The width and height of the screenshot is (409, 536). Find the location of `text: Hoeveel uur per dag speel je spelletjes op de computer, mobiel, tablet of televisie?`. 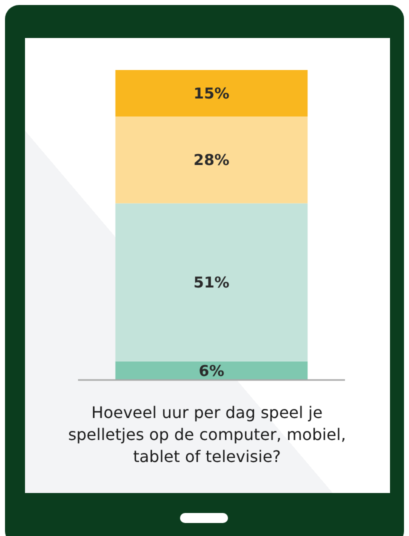

text: Hoeveel uur per dag speel je spelletjes op de computer, mobiel, tablet of televisie? is located at coordinates (207, 434).